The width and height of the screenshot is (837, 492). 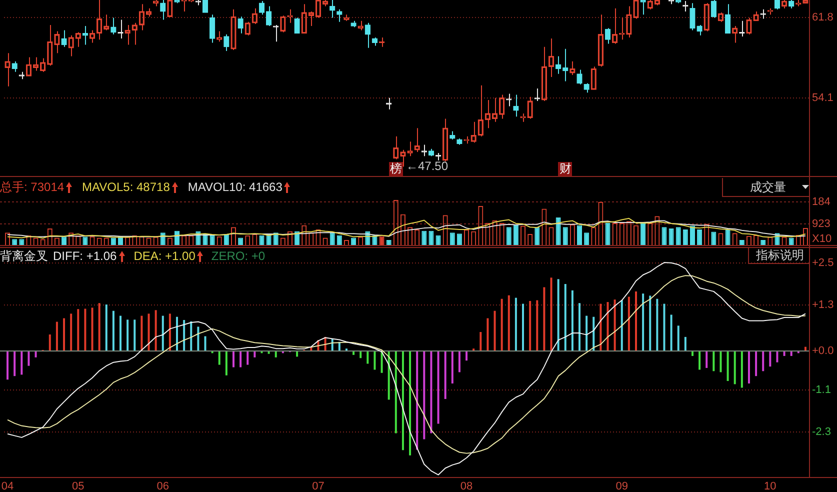 I want to click on text: 184, so click(x=821, y=202).